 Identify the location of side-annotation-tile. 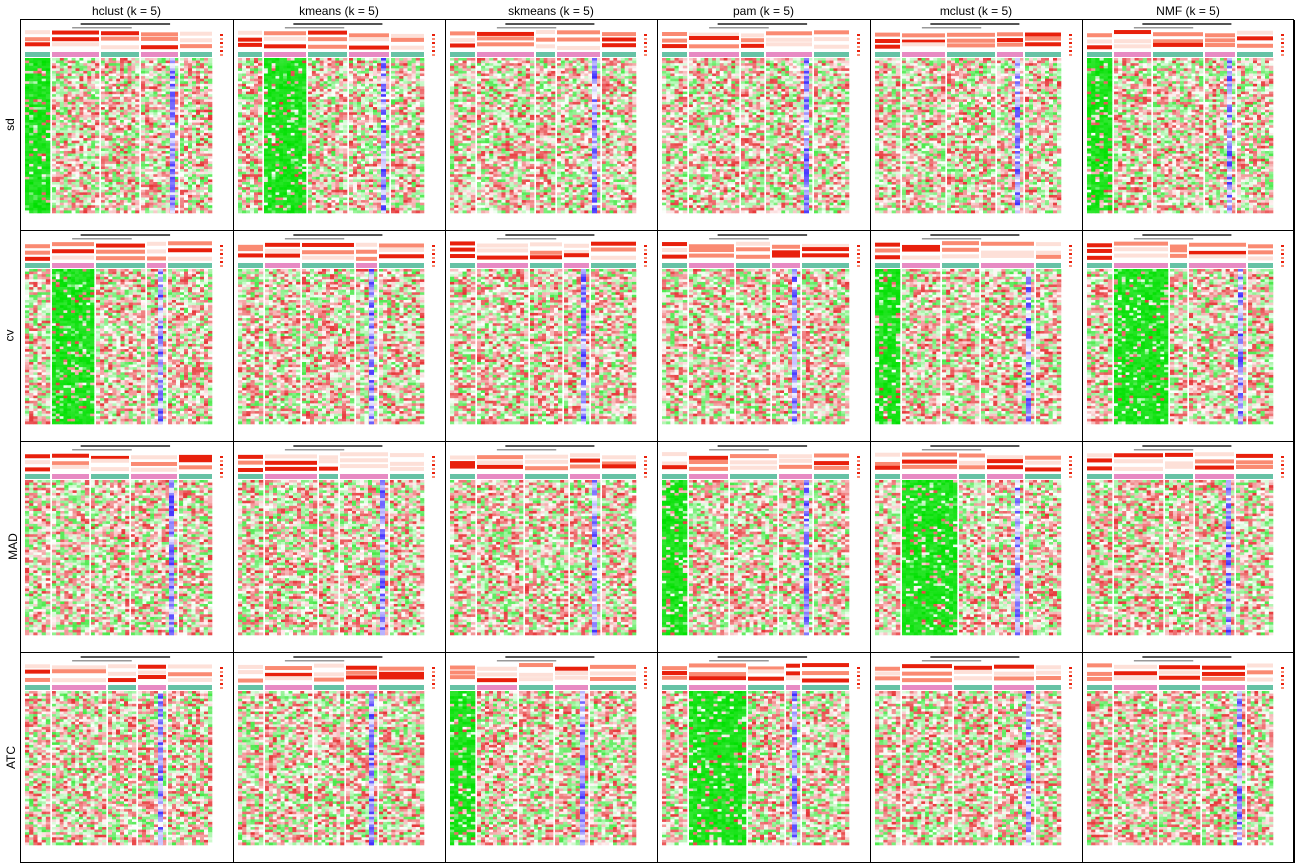
(172, 124).